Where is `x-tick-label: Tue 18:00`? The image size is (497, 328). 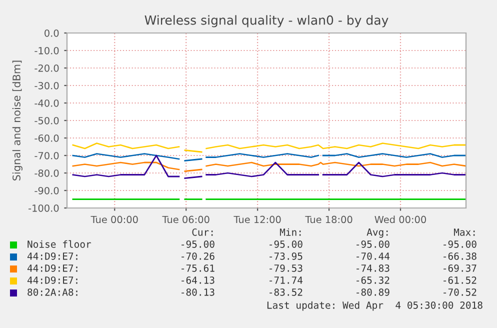
x-tick-label: Tue 18:00 is located at coordinates (328, 220).